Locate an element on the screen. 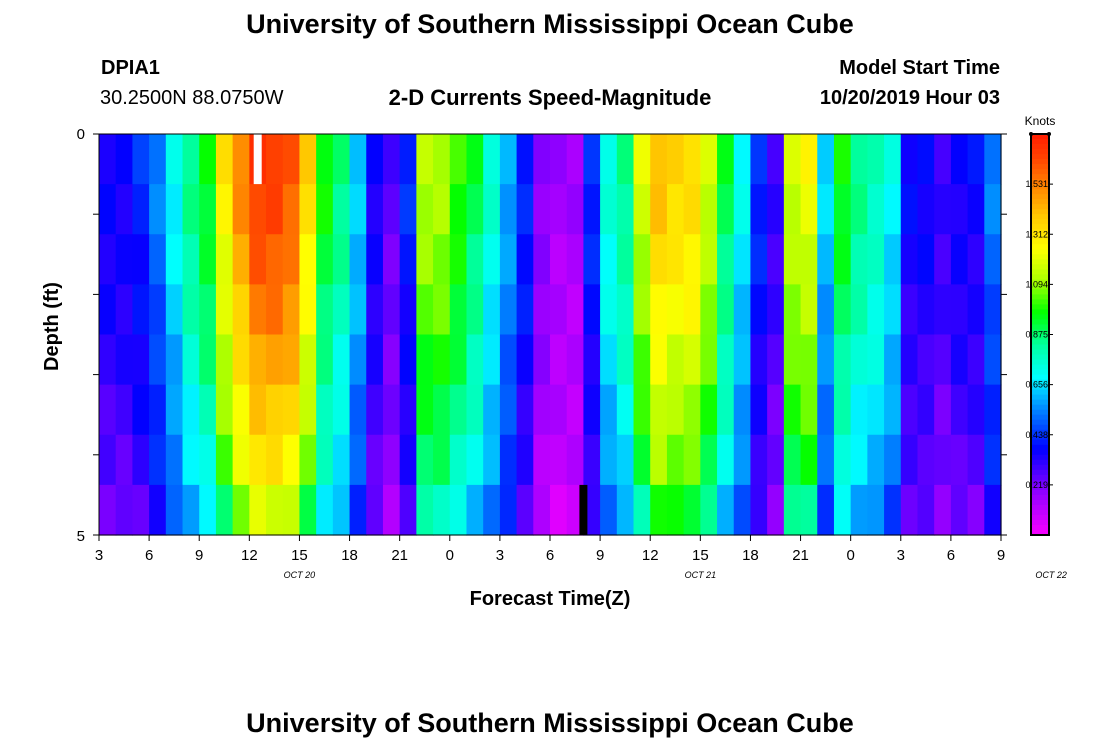 The width and height of the screenshot is (1100, 750). date-label: OCT 21 is located at coordinates (701, 575).